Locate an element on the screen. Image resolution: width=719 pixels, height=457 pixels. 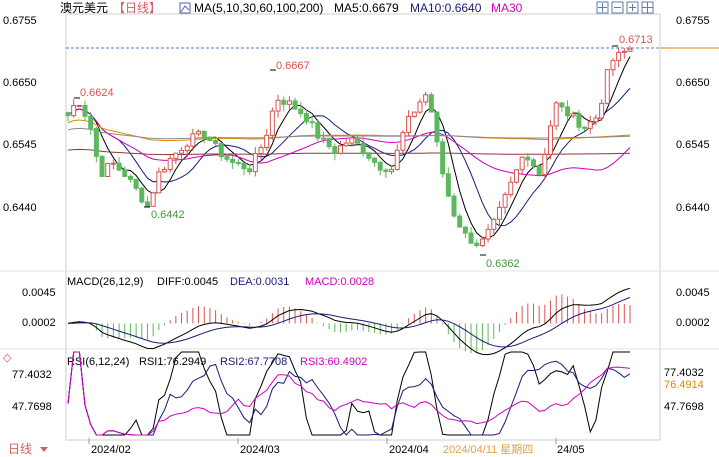
left-tick-2: 0.6545 is located at coordinates (20, 145).